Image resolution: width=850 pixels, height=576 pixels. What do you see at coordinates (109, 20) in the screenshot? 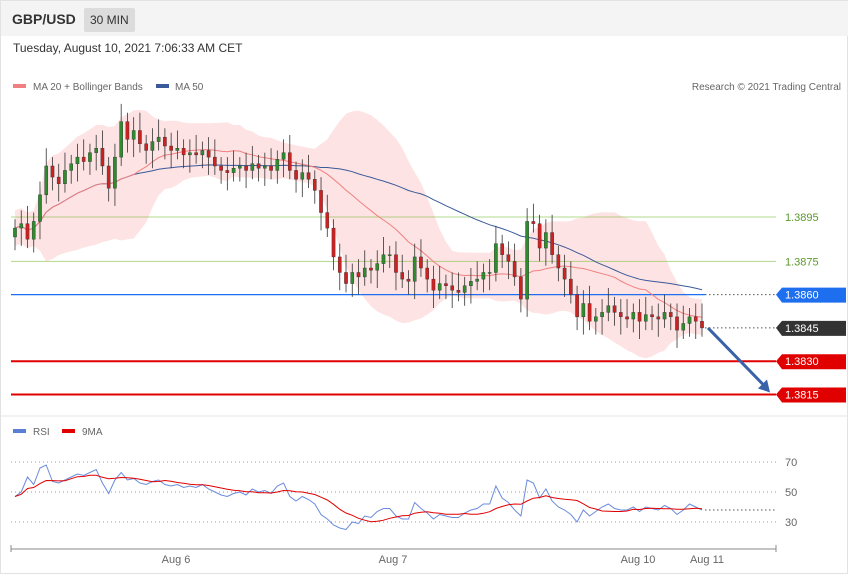
I see `timeframe-button: 30 MIN` at bounding box center [109, 20].